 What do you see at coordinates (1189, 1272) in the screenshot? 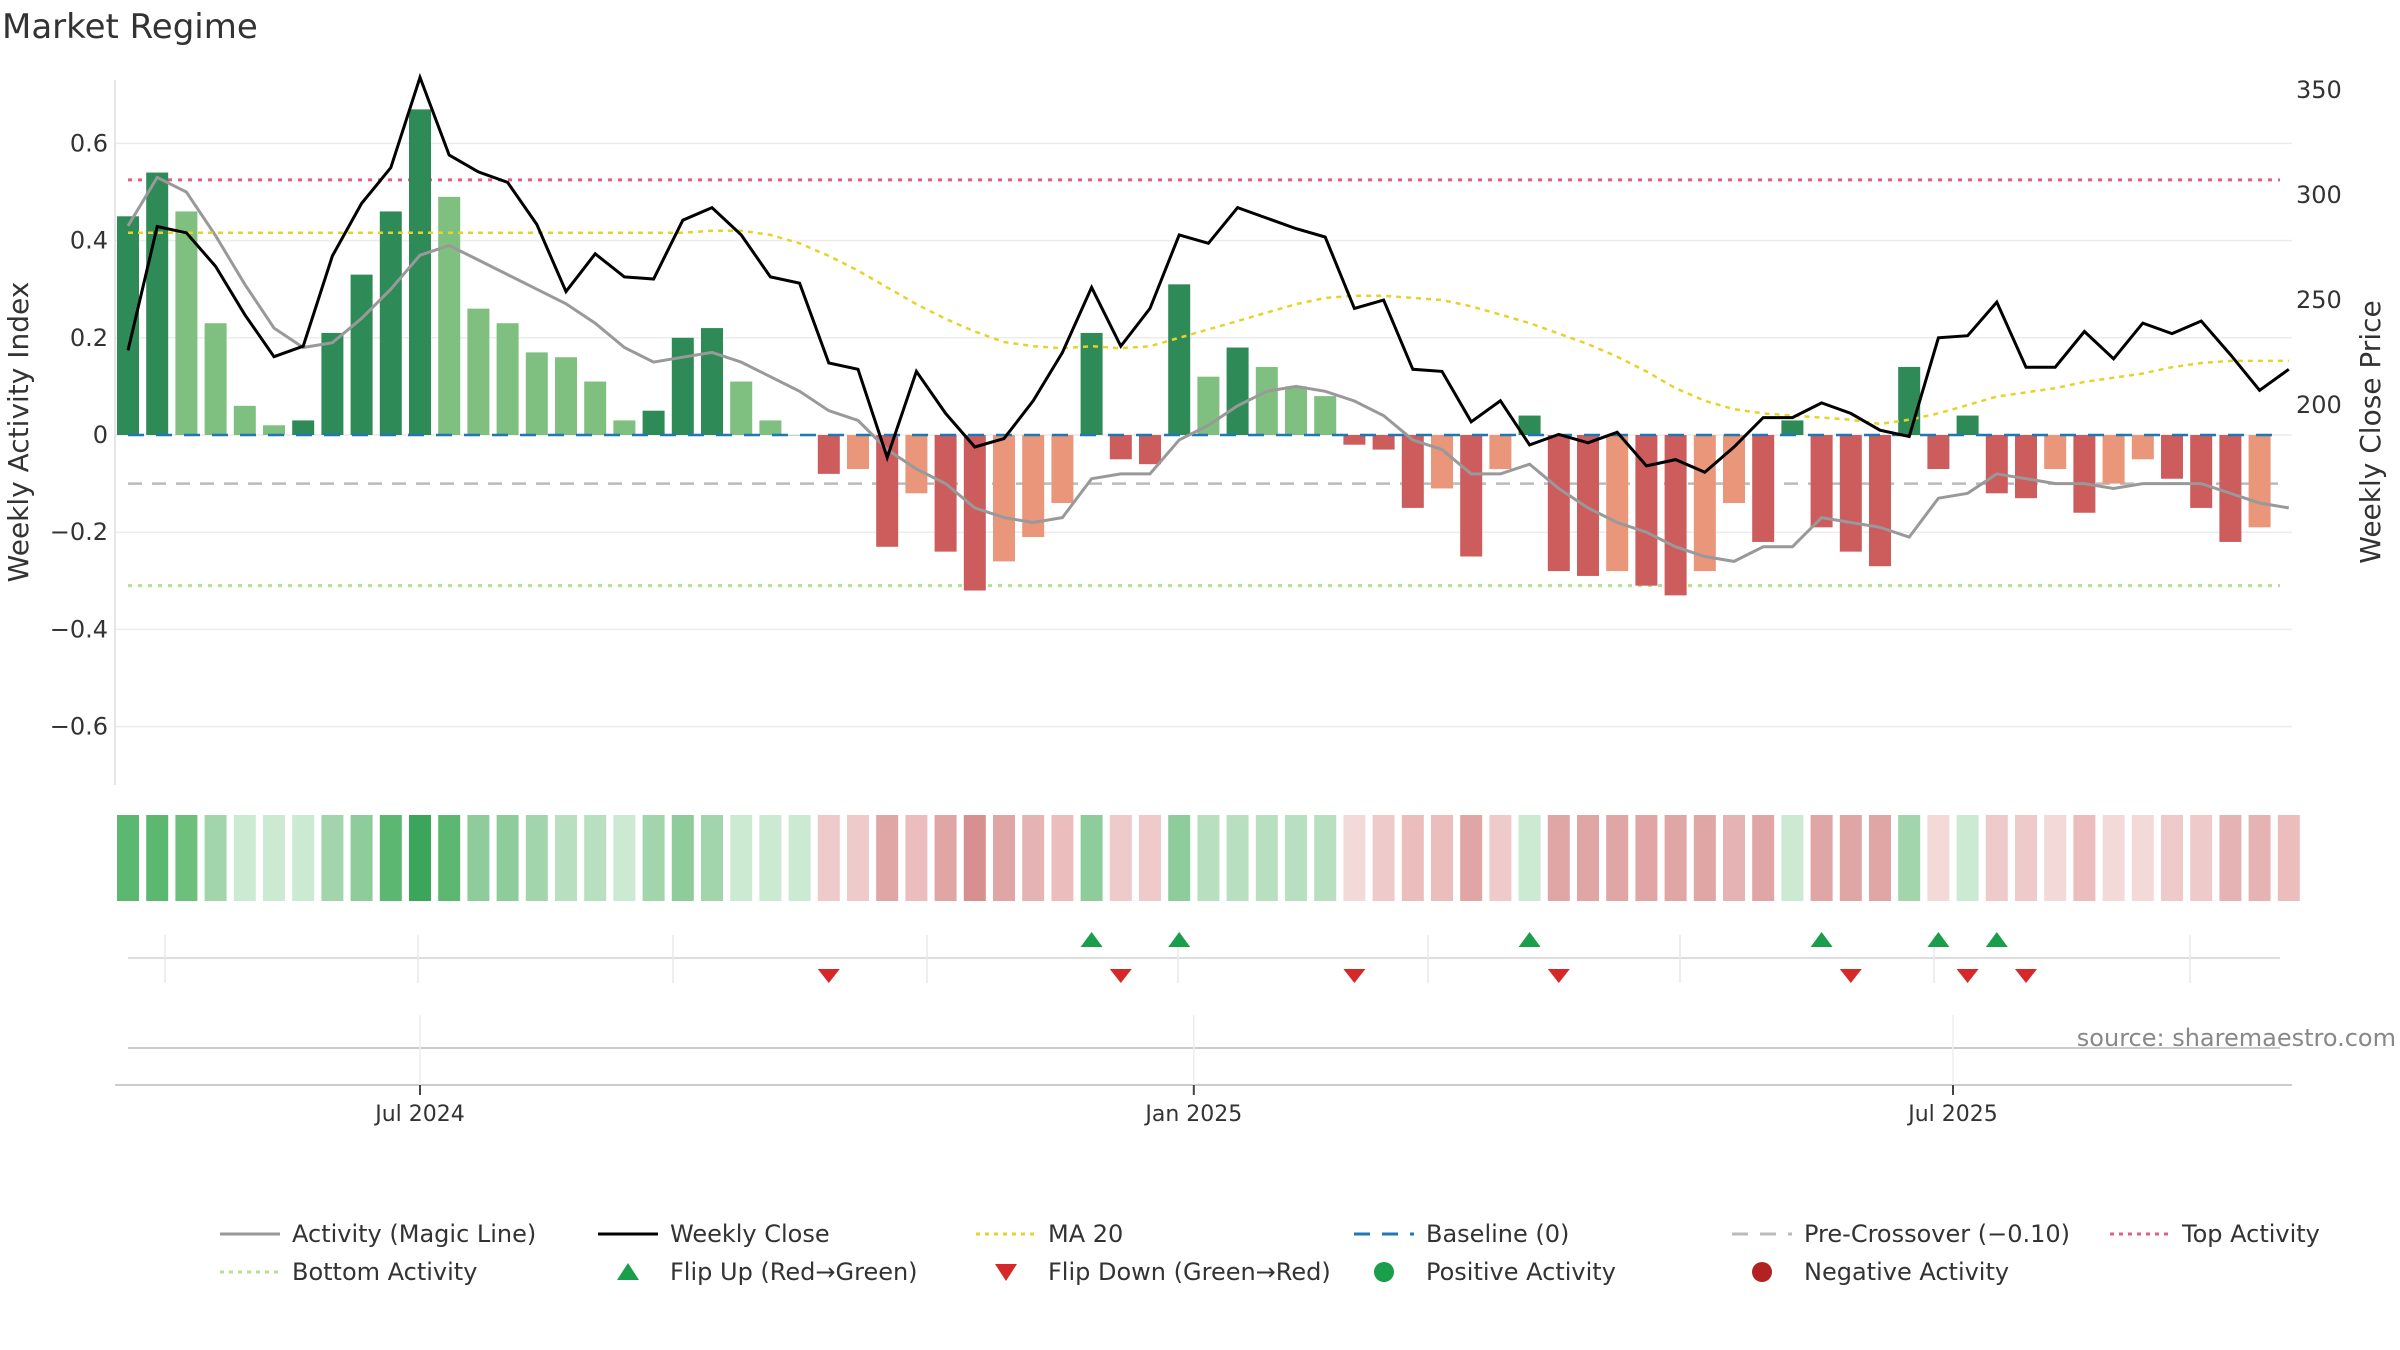
I see `legend-label: Flip Down (Green→Red)` at bounding box center [1189, 1272].